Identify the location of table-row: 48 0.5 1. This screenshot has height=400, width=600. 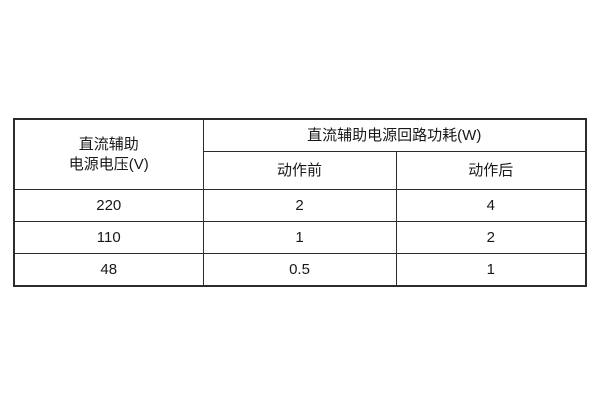
(300, 270).